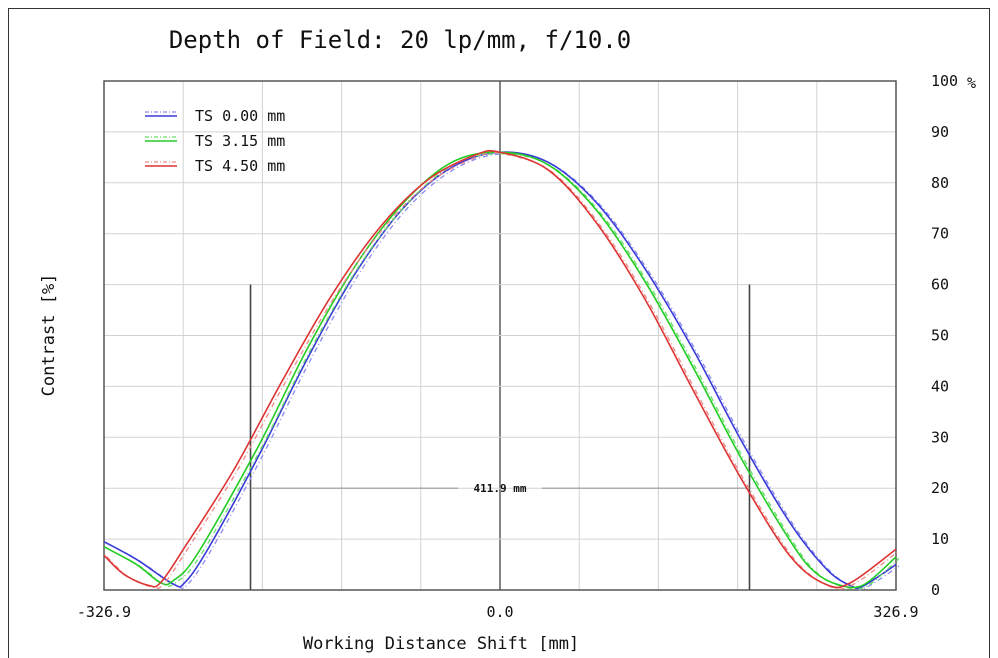 The width and height of the screenshot is (998, 658). I want to click on y-tick-label: 70, so click(940, 234).